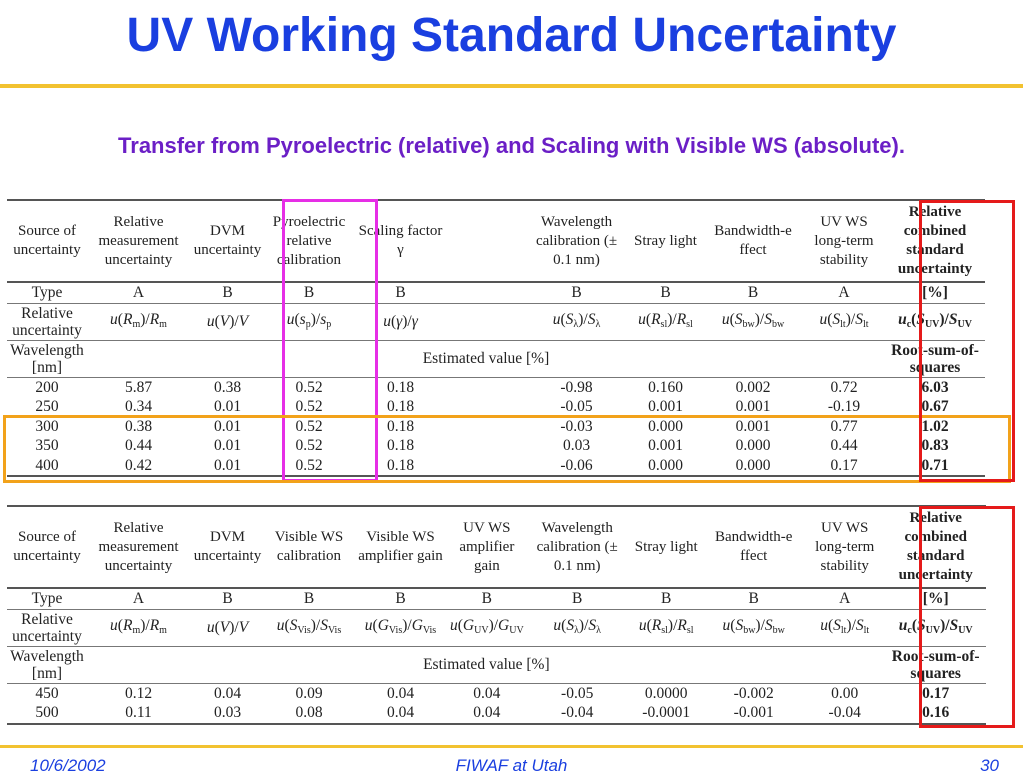 This screenshot has height=780, width=1023. What do you see at coordinates (935, 546) in the screenshot?
I see `column-header: Relative combined standard uncertainty` at bounding box center [935, 546].